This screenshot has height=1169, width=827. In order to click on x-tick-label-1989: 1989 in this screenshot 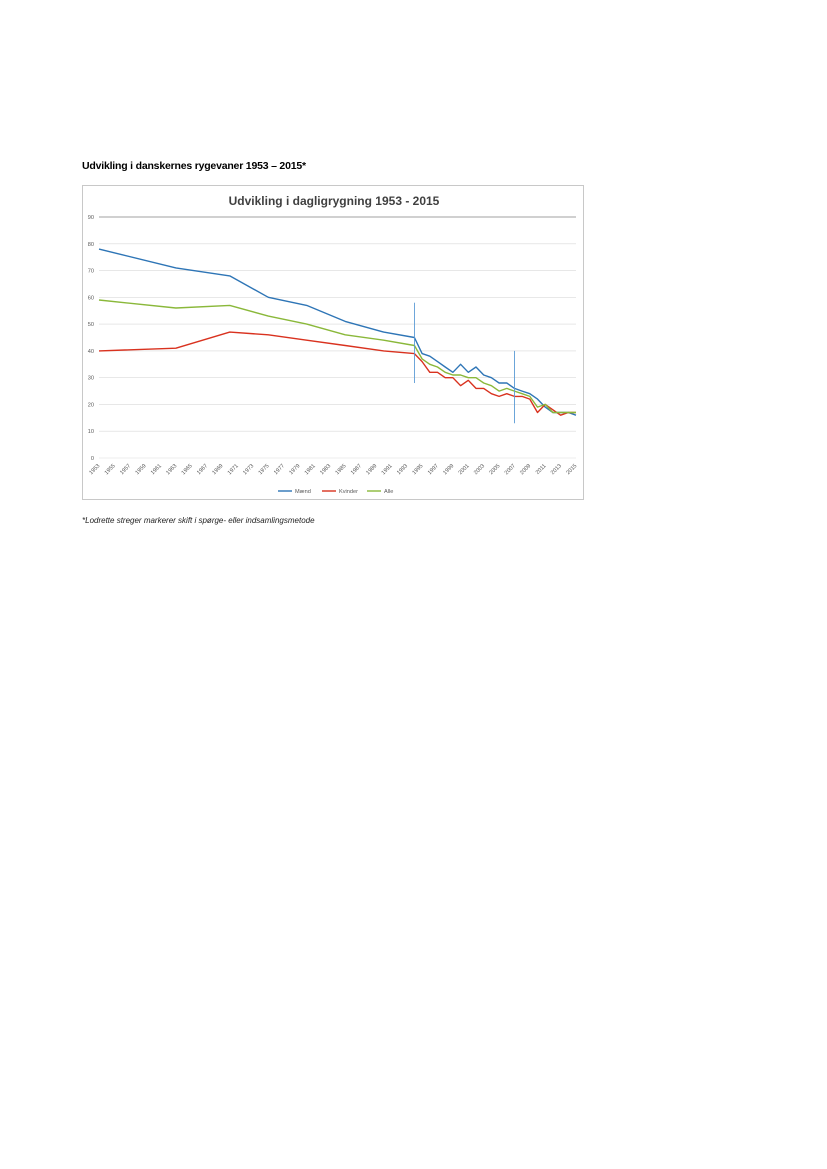, I will do `click(371, 469)`.